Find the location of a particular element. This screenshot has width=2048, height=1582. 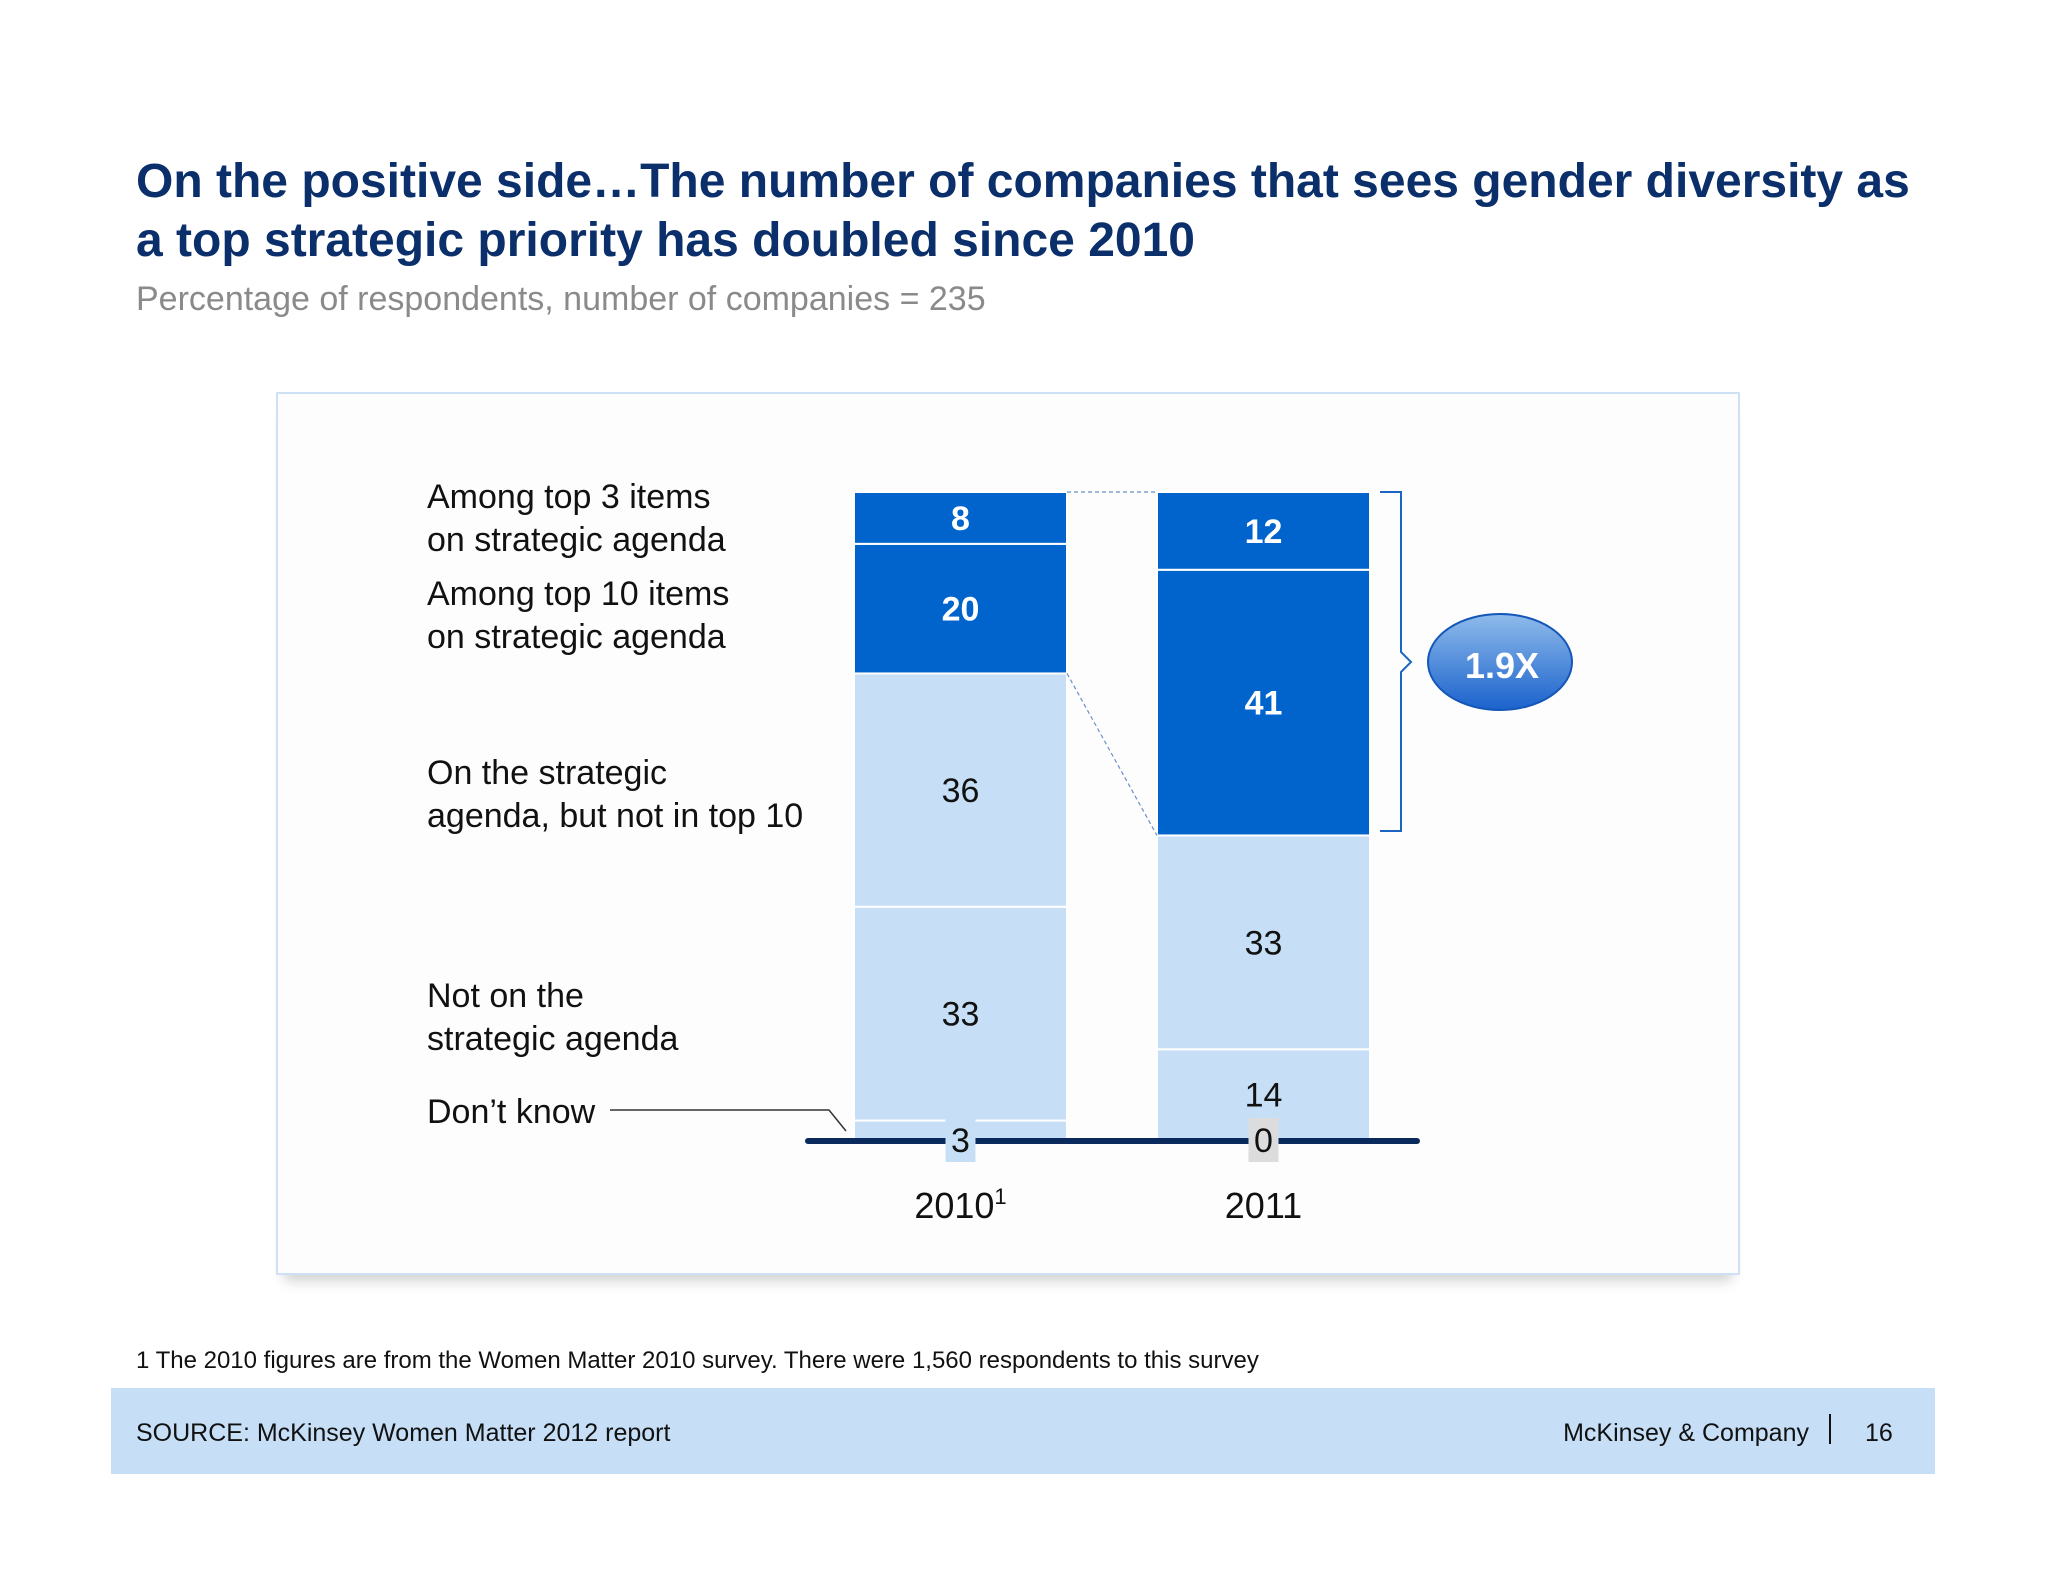

value-label: 41 is located at coordinates (1264, 704).